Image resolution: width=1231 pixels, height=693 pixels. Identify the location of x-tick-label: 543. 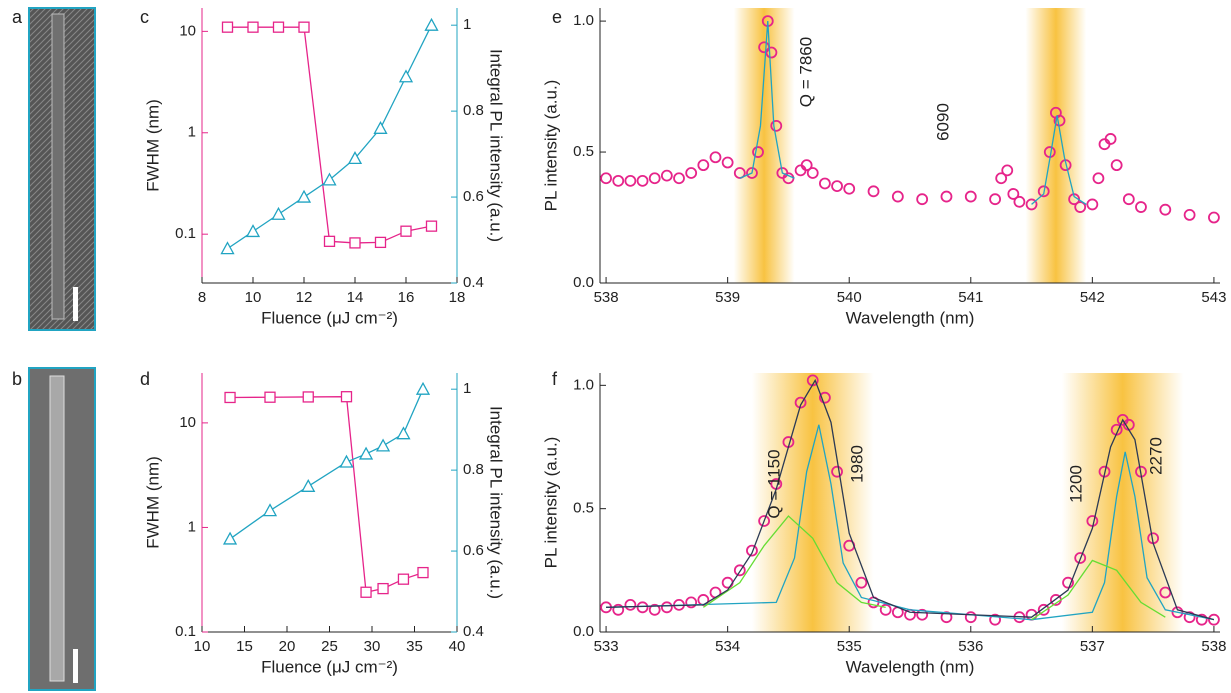
(1213, 297).